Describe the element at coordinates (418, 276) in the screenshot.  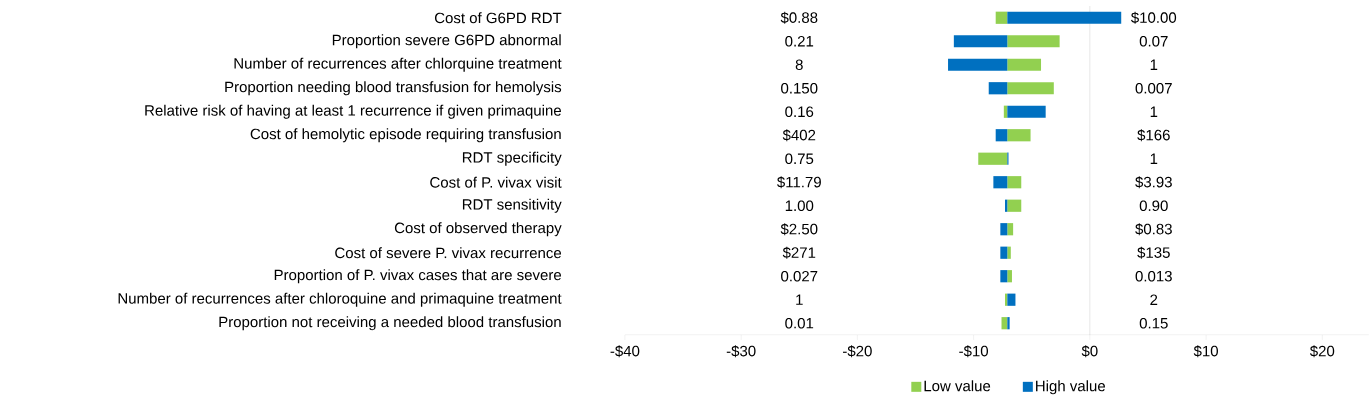
I see `y-tick-label: Proportion of P. vivax cases that are severe` at that location.